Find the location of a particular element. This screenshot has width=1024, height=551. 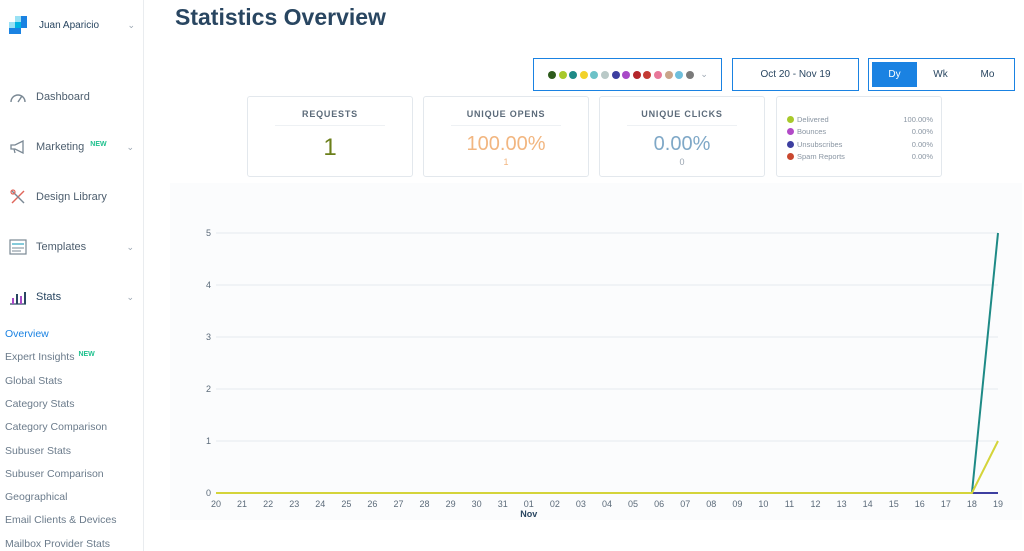

x-tick-label: 25 is located at coordinates (346, 504).